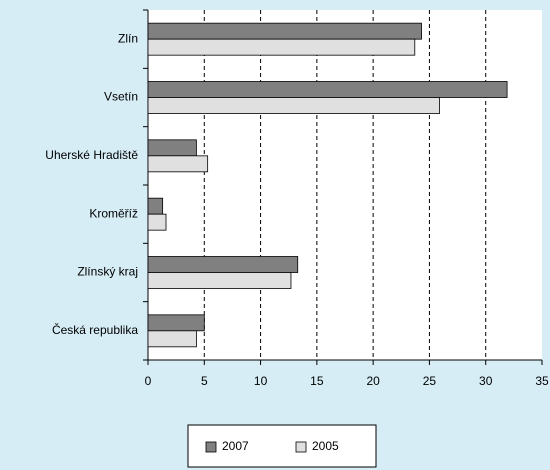 The width and height of the screenshot is (550, 470). Describe the element at coordinates (113, 213) in the screenshot. I see `y-tick-label: Kroměříž` at that location.